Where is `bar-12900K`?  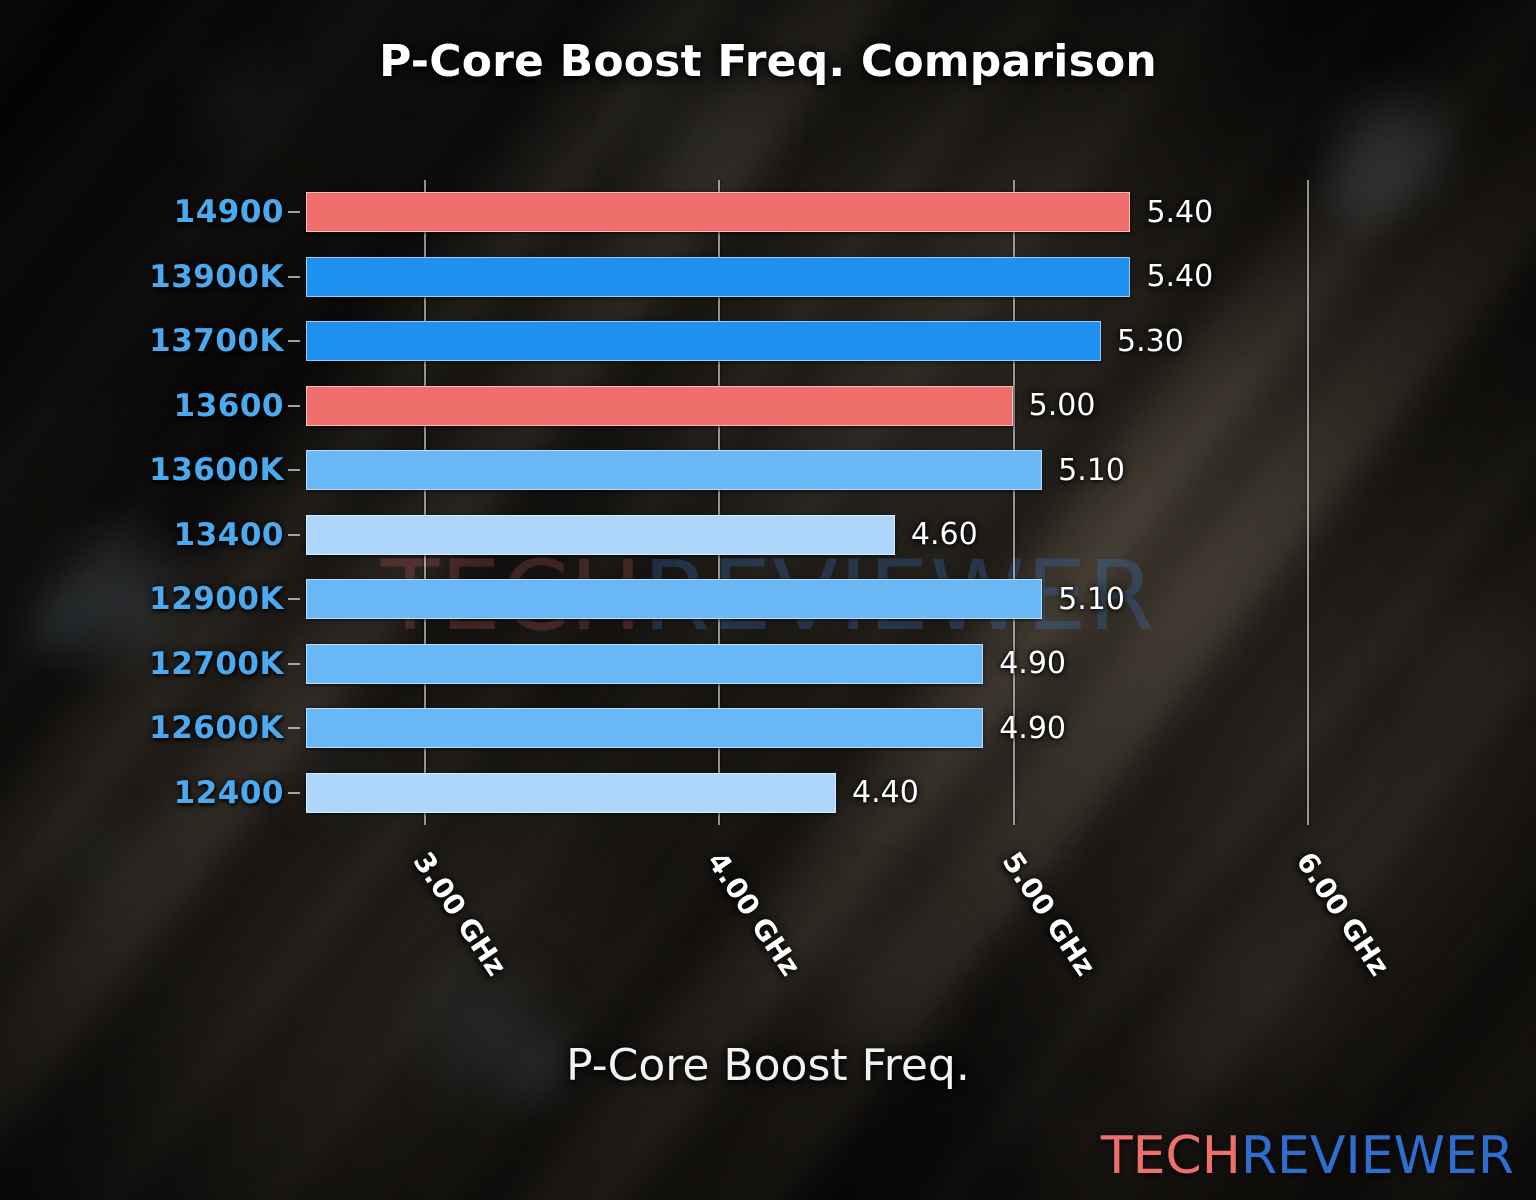
bar-12900K is located at coordinates (674, 599).